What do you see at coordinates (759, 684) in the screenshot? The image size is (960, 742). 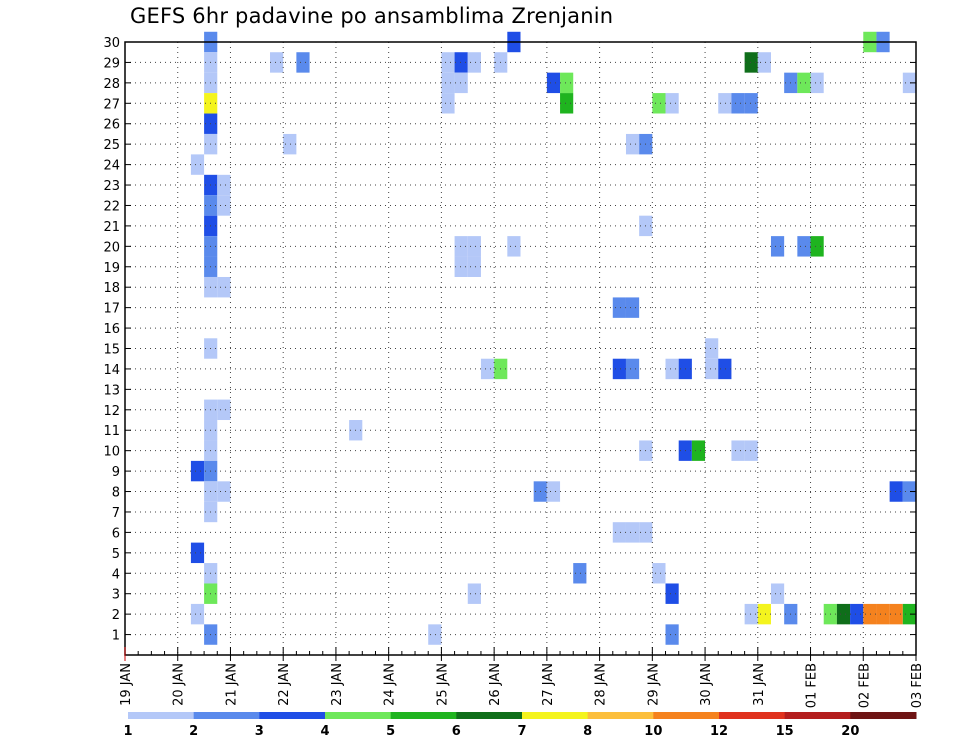 I see `x-tick-label: 31 JAN` at bounding box center [759, 684].